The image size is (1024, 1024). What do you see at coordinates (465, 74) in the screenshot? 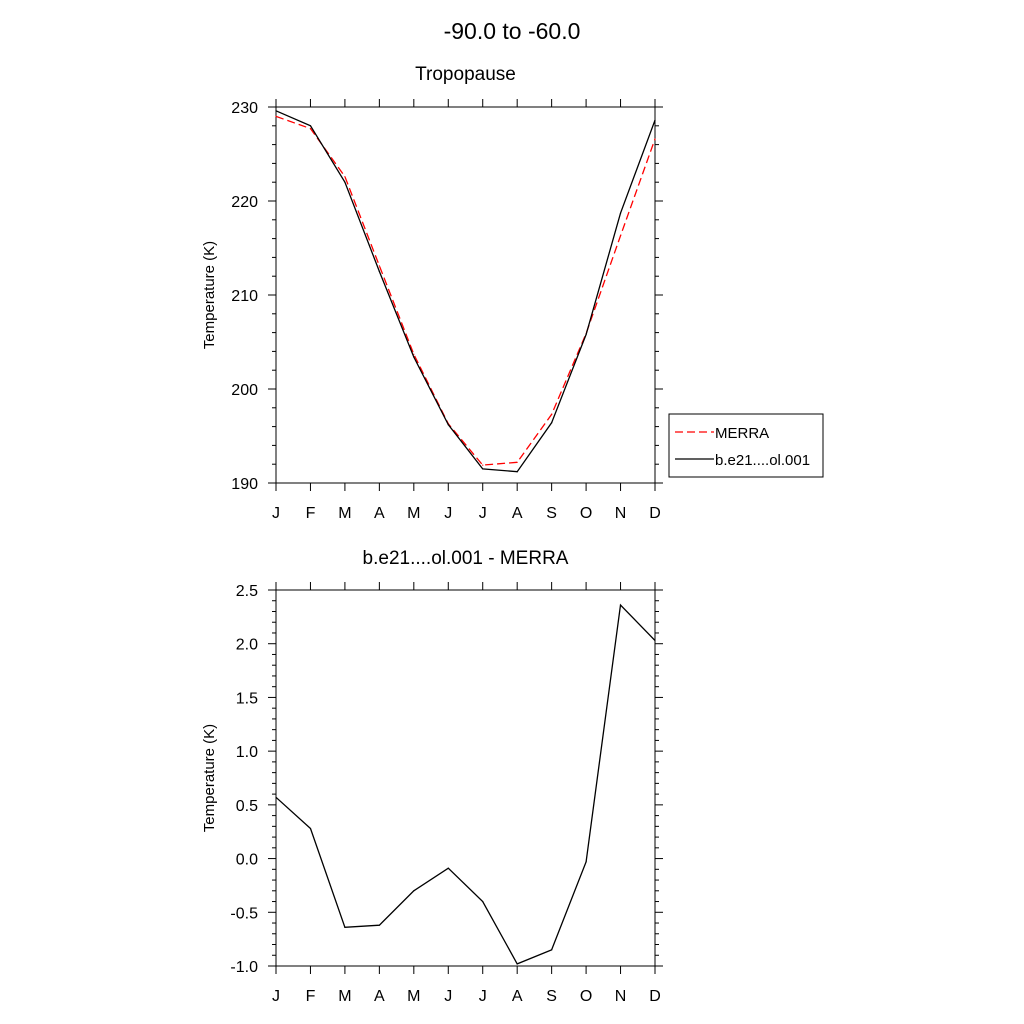
I see `panel-title: Tropopause` at bounding box center [465, 74].